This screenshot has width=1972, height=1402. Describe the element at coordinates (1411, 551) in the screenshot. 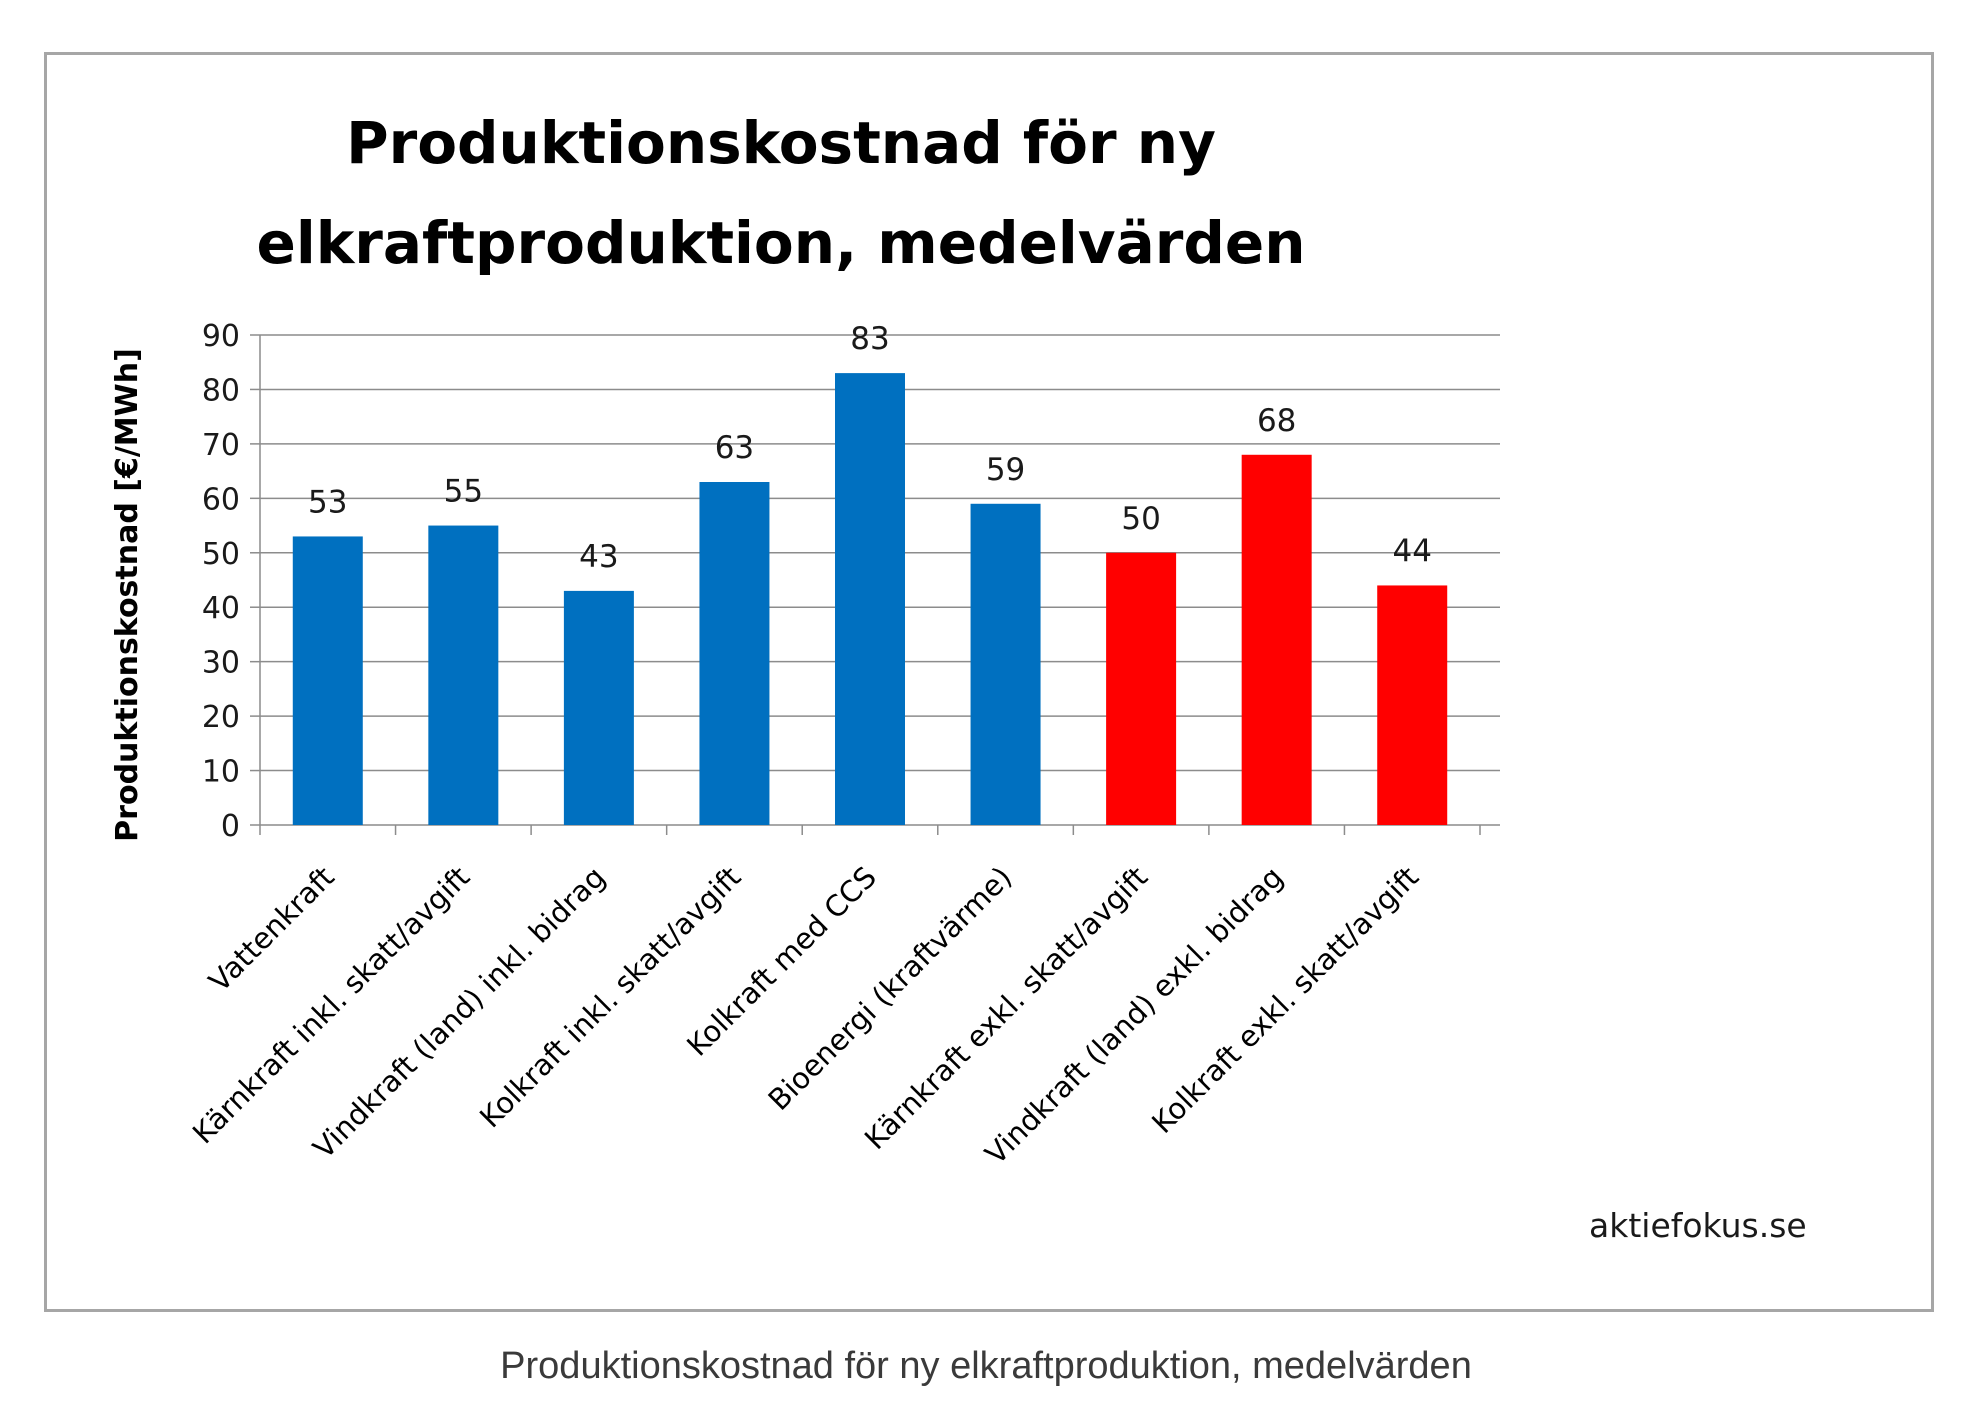

I see `data-label: 44` at that location.